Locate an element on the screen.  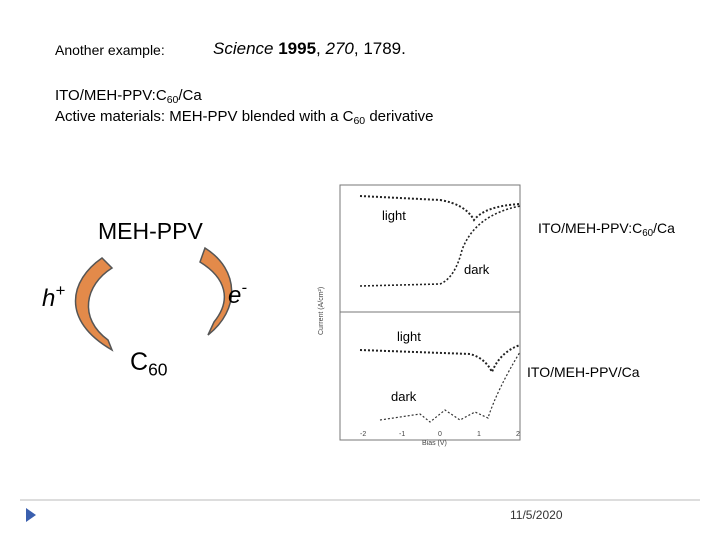
bottom-dark-curve is located at coordinates (450, 387).